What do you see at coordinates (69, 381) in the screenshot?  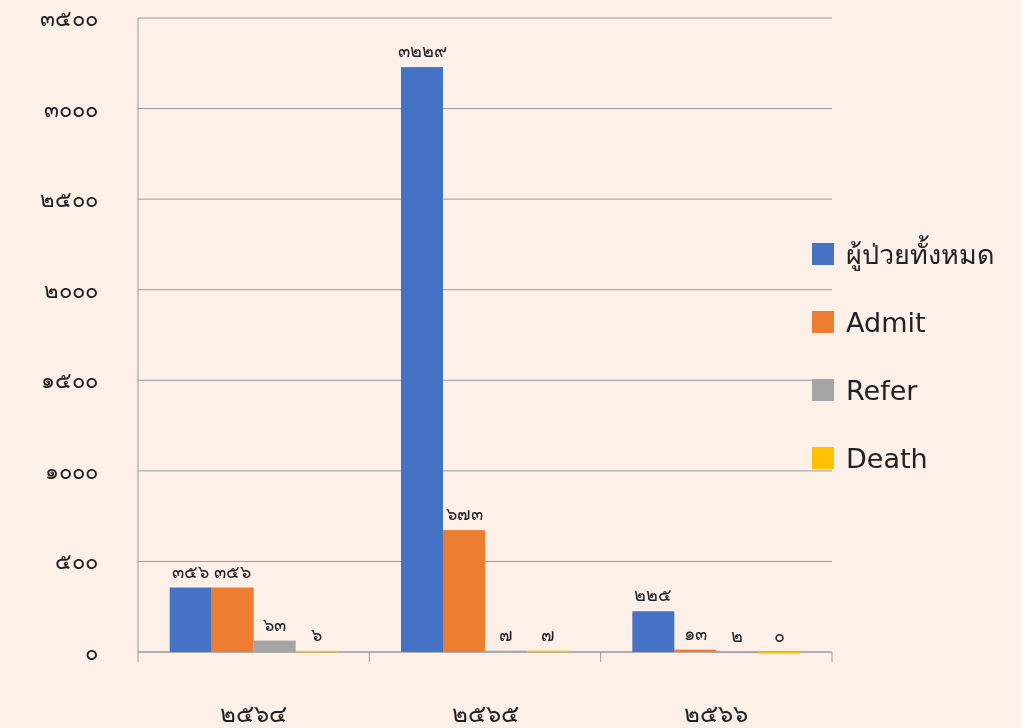 I see `y-tick-label: ๑๕๐๐` at bounding box center [69, 381].